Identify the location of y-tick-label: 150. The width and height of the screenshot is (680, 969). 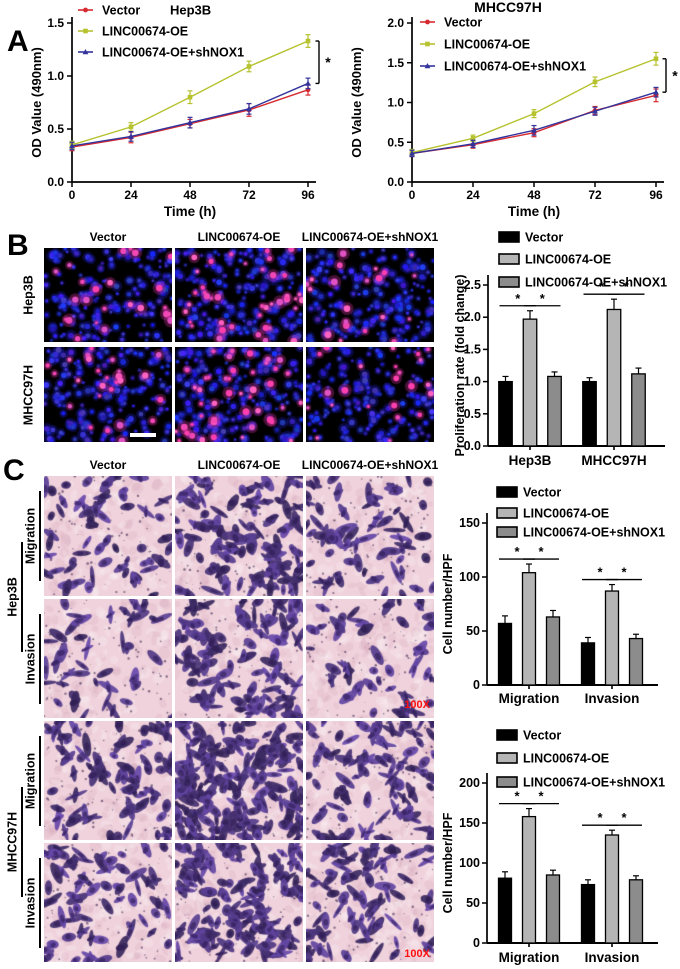
(469, 523).